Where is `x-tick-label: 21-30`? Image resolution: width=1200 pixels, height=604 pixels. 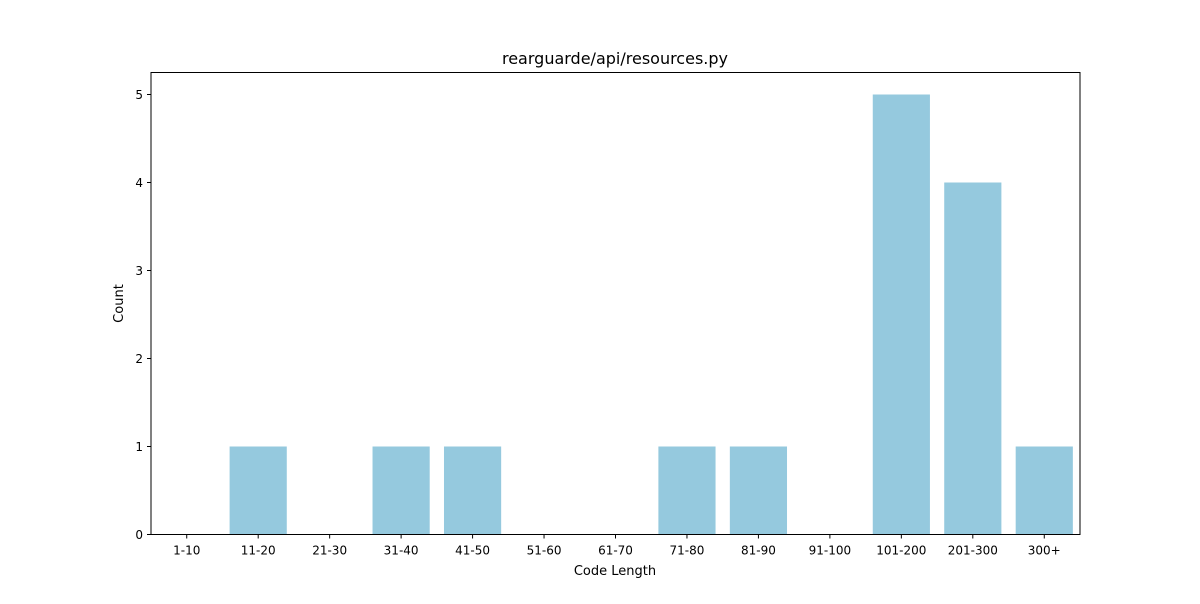 x-tick-label: 21-30 is located at coordinates (329, 551).